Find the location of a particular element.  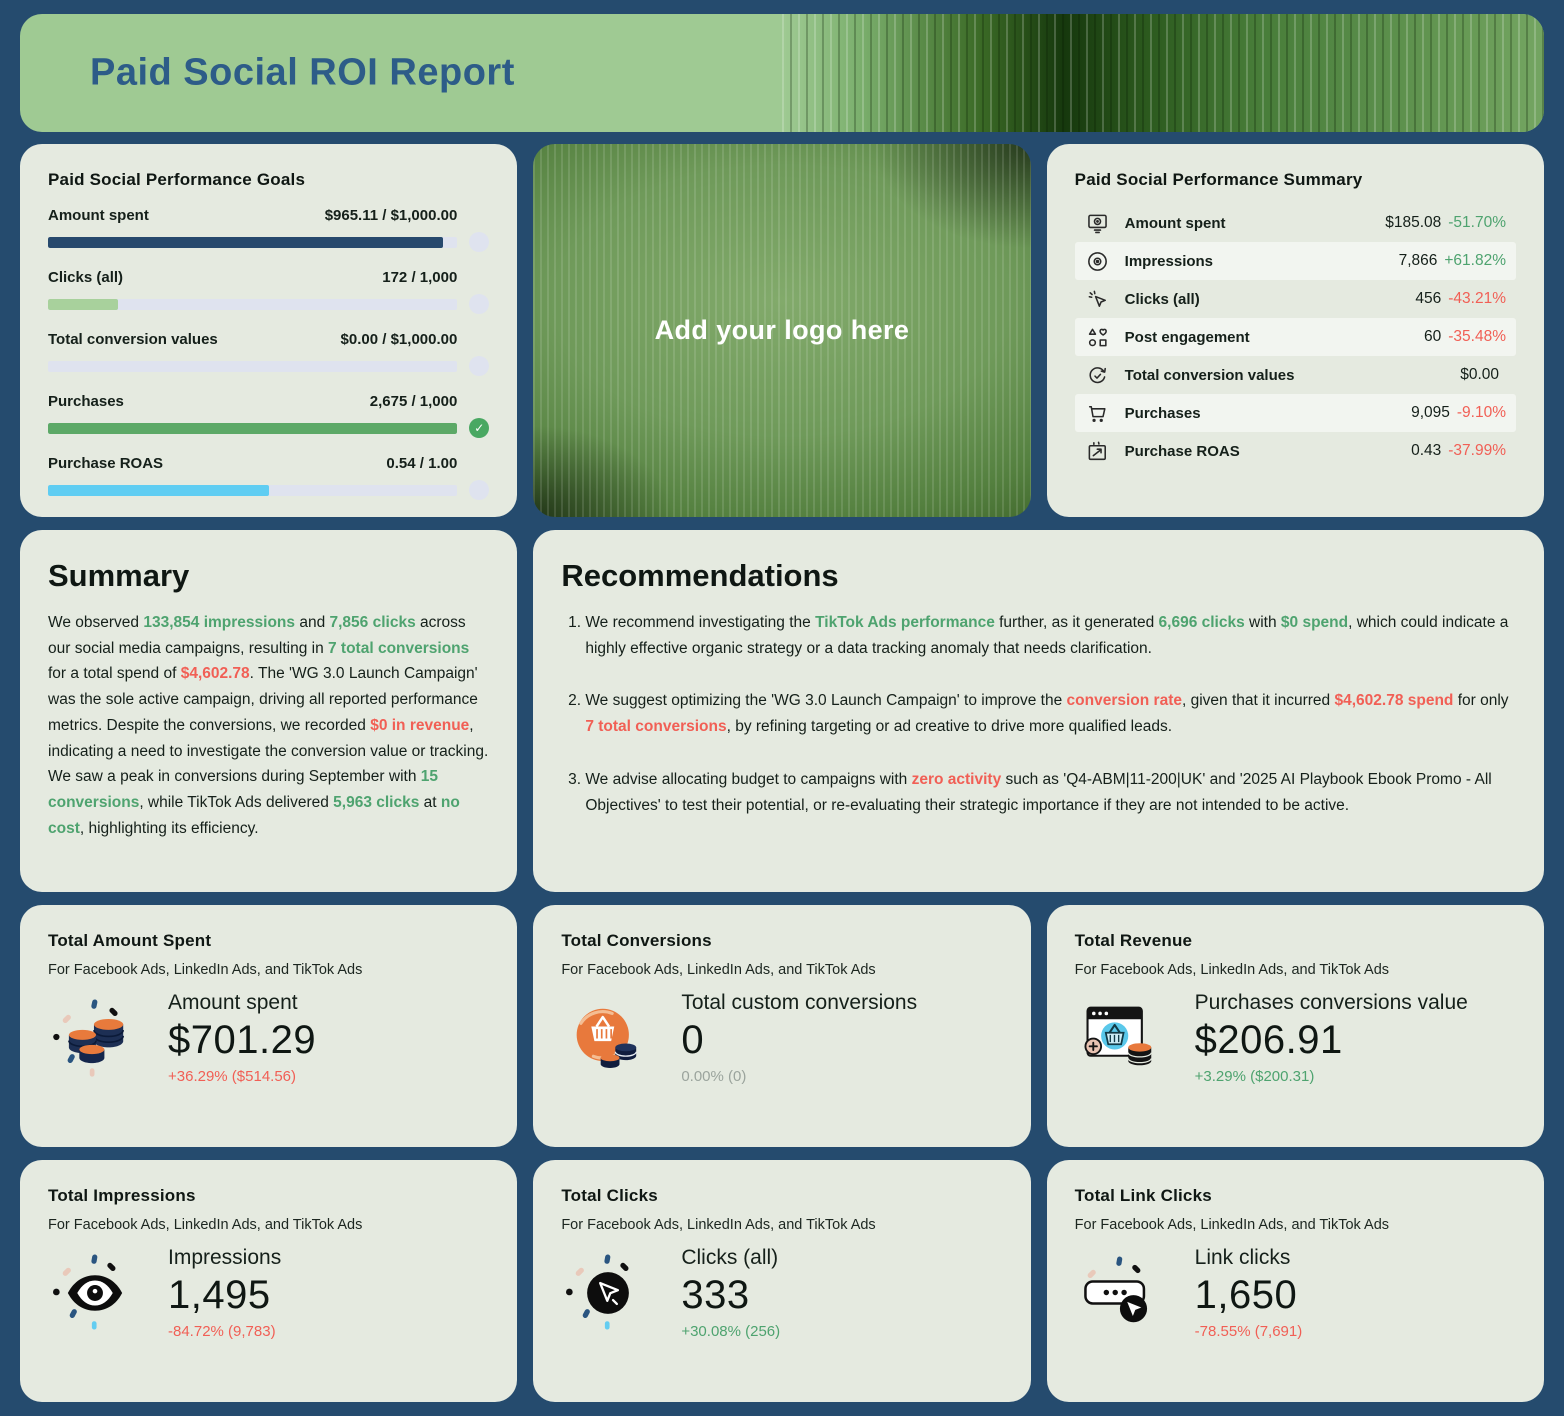

goal-row: Purchase ROAS 0.54 / 1.00 is located at coordinates (269, 477).